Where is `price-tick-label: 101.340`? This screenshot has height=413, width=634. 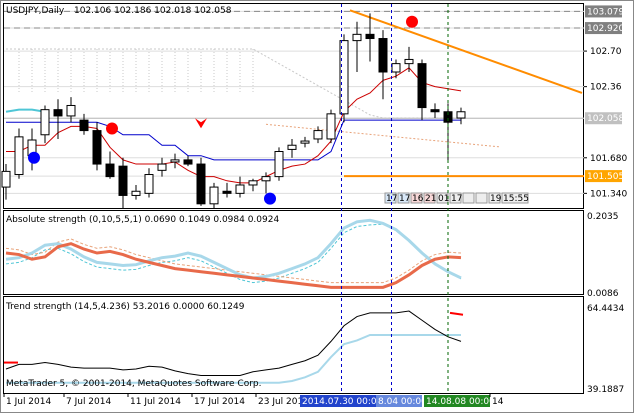 price-tick-label: 101.340 is located at coordinates (608, 194).